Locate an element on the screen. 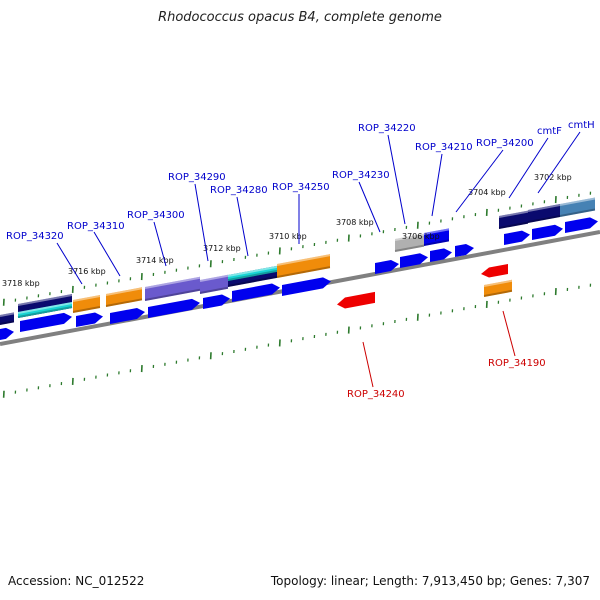 Image resolution: width=600 pixels, height=600 pixels. gene-label: ROP_34310 is located at coordinates (96, 226).